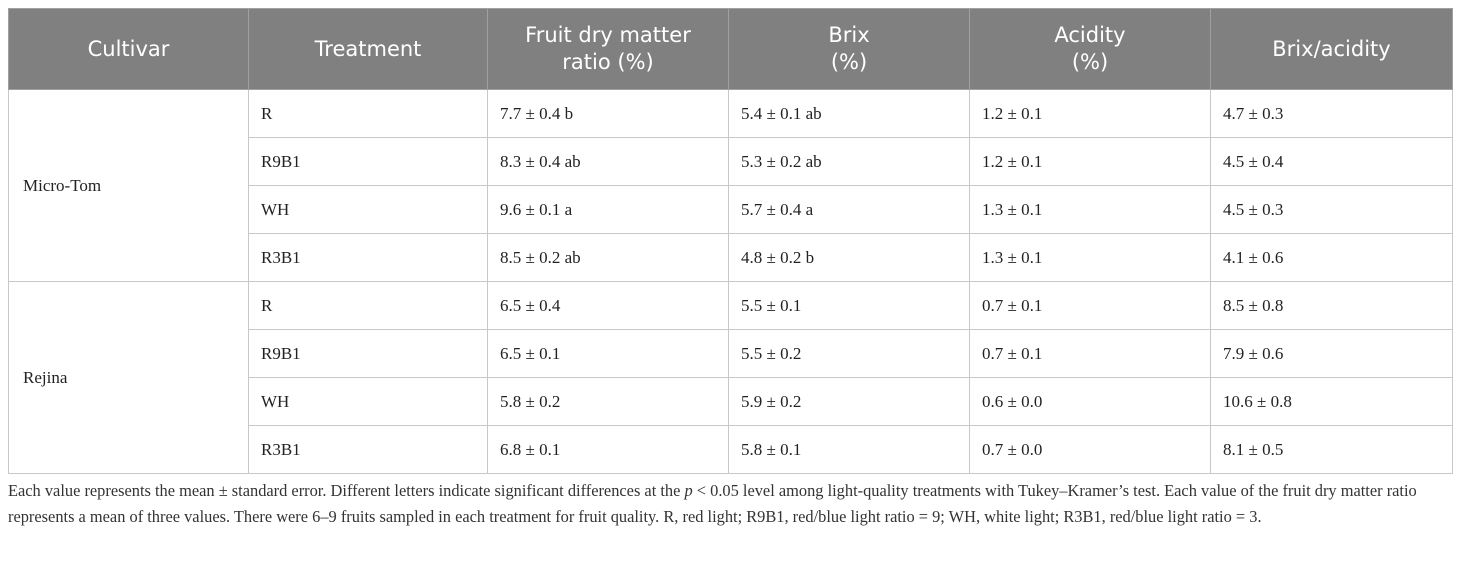 This screenshot has width=1460, height=561. I want to click on value-cell: 5.7 ± 0.4 a, so click(849, 209).